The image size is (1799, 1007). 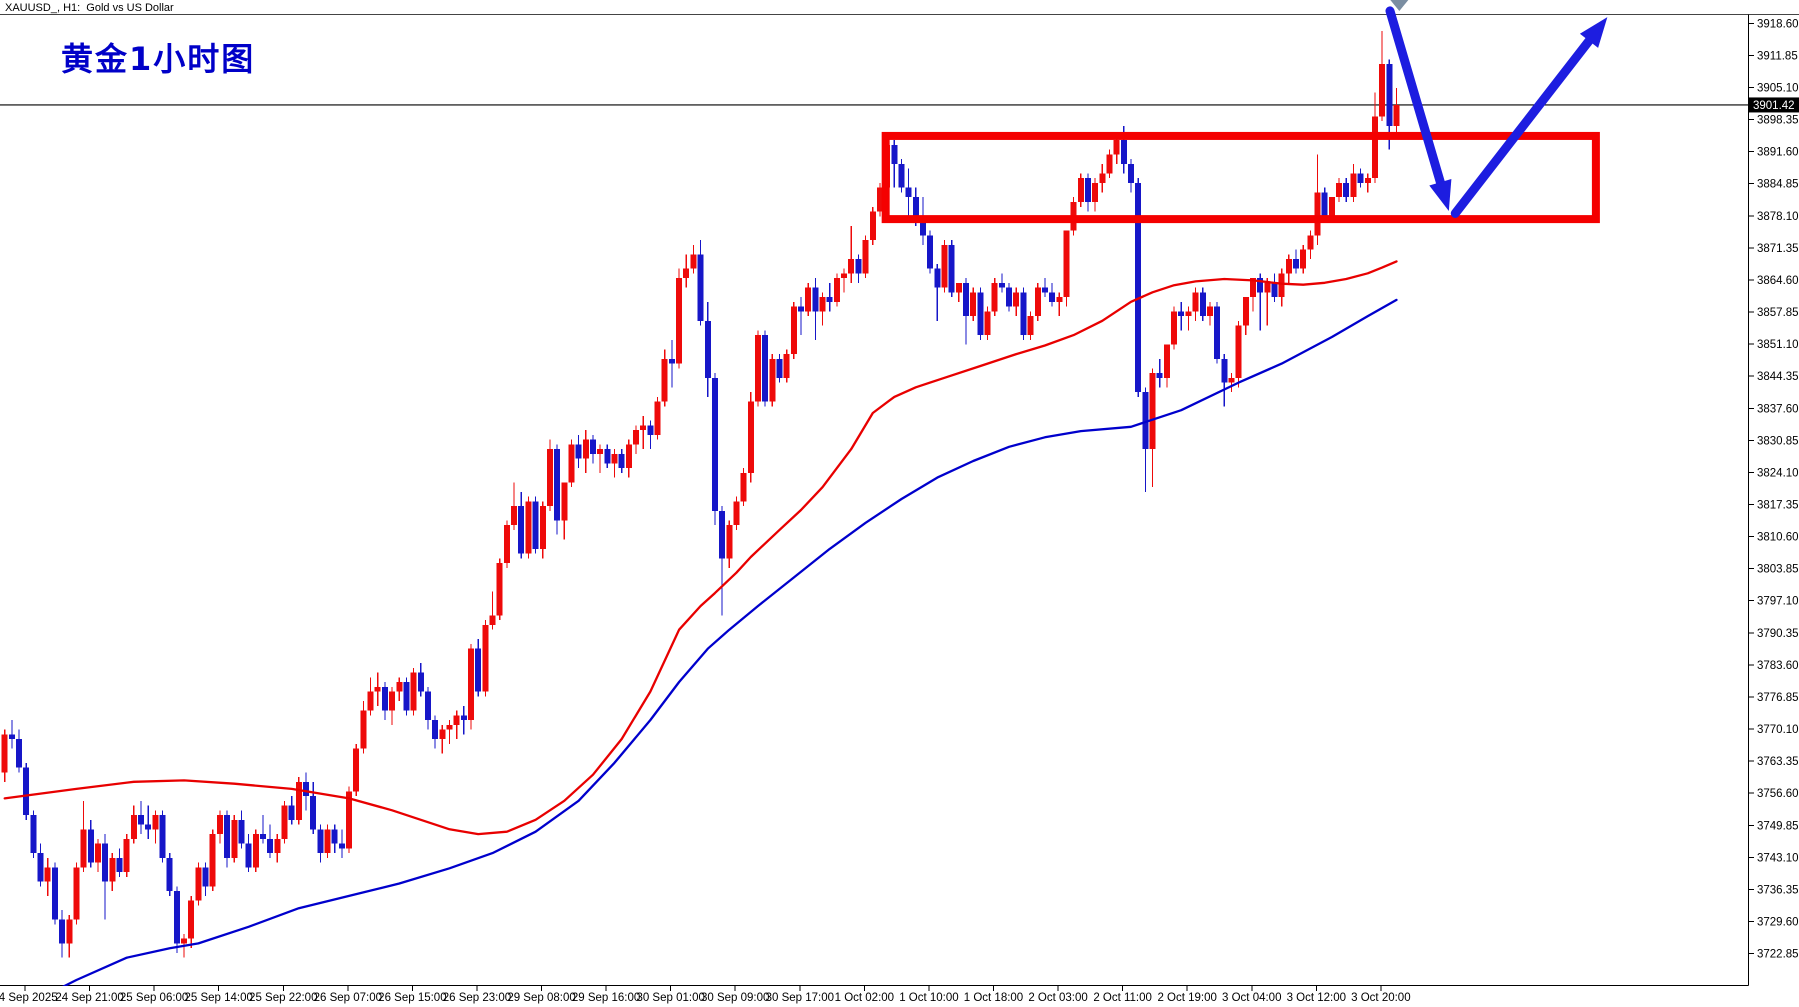 I want to click on time-tick-label: 26 Sep 15:00, so click(x=412, y=998).